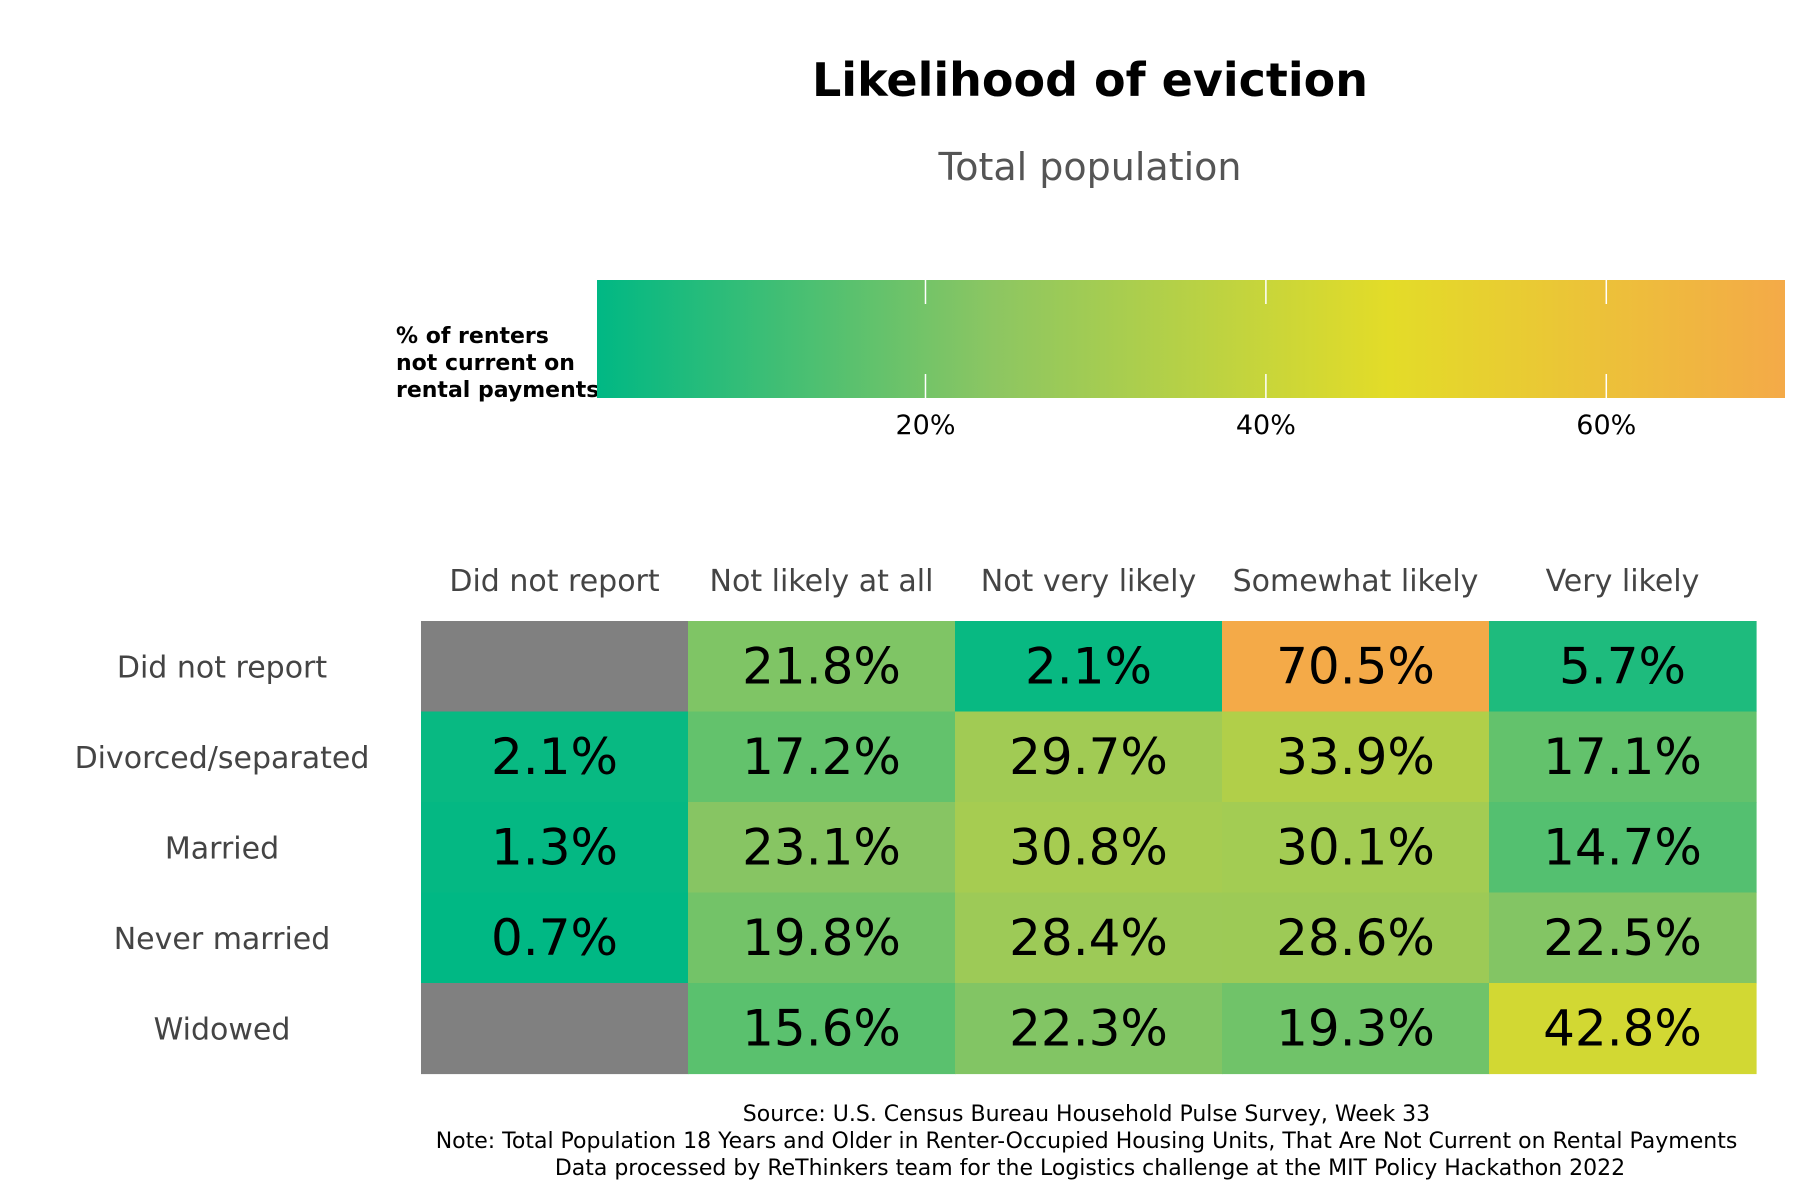 The height and width of the screenshot is (1200, 1800). What do you see at coordinates (1356, 581) in the screenshot?
I see `column-header: Somewhat likely` at bounding box center [1356, 581].